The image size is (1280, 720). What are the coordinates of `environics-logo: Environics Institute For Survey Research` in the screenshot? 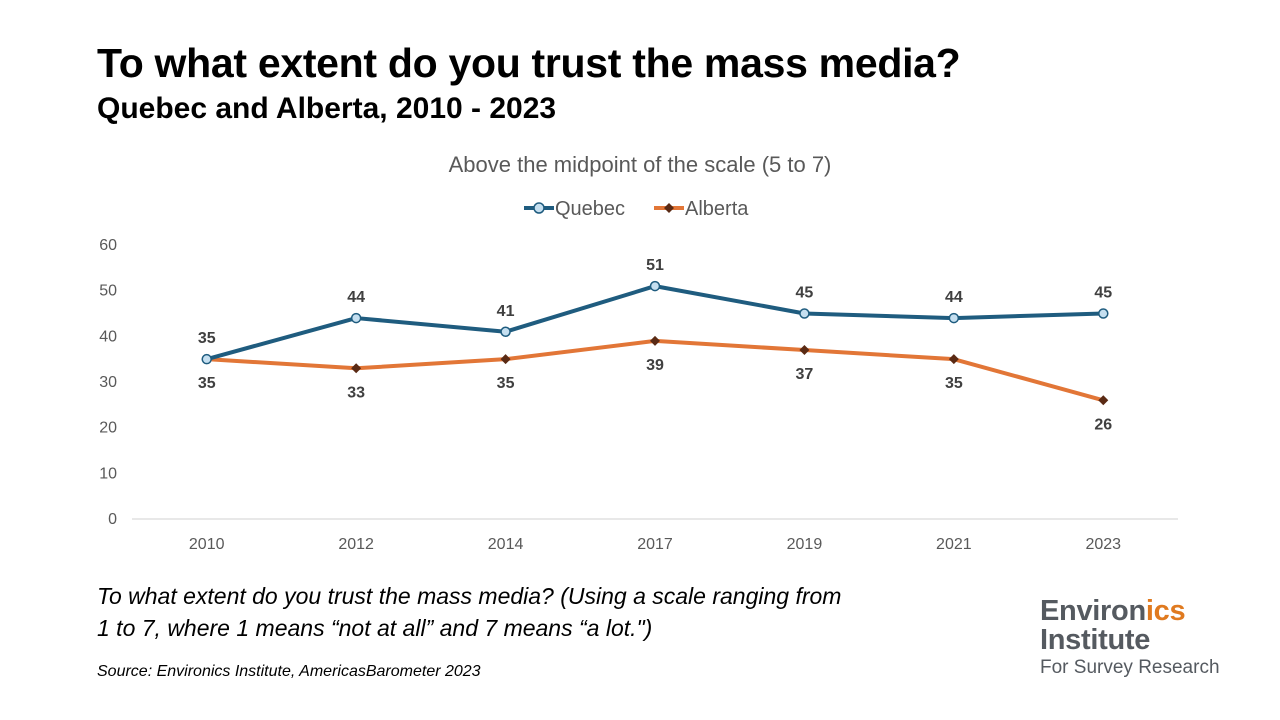 It's located at (1130, 639).